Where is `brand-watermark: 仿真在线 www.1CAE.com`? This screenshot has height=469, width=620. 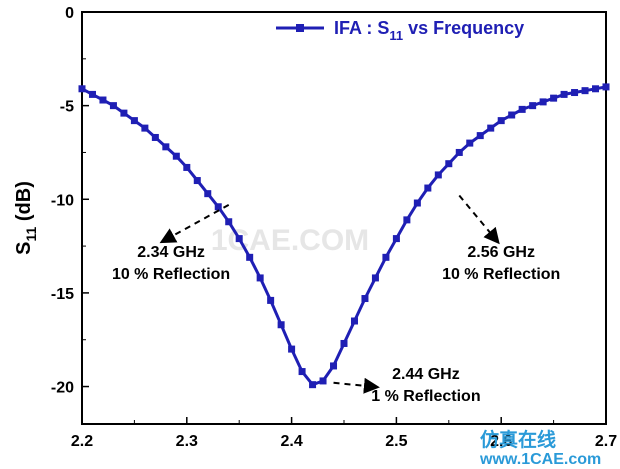 brand-watermark: 仿真在线 www.1CAE.com is located at coordinates (540, 448).